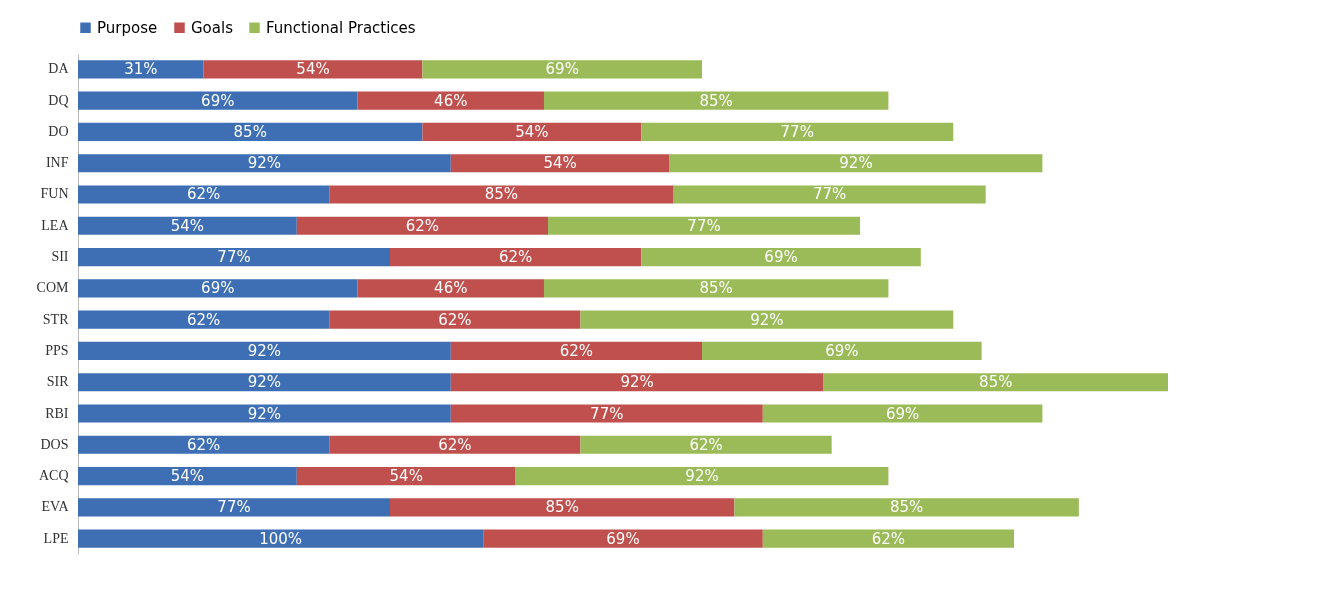  Describe the element at coordinates (56, 319) in the screenshot. I see `y-tick-label: STR` at that location.